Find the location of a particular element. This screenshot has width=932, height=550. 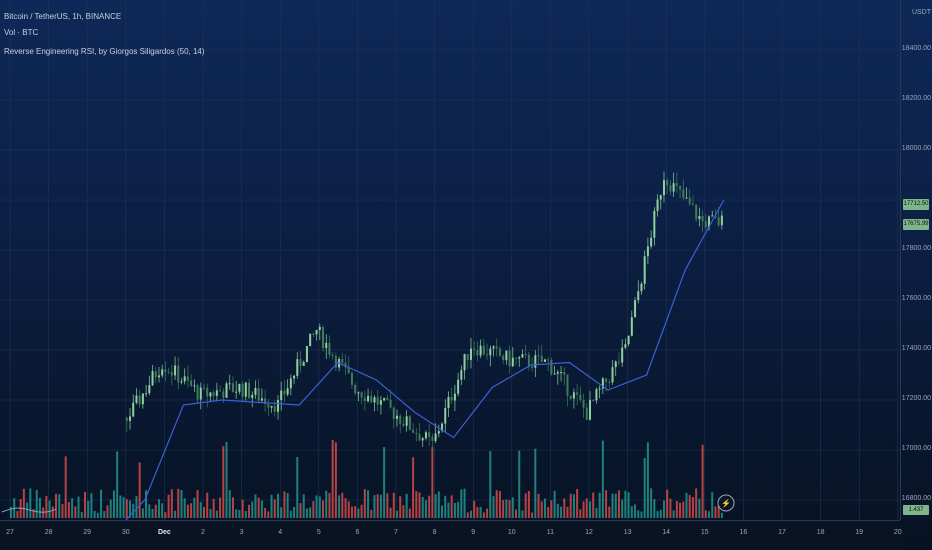

time-countdown-button: ⚡ is located at coordinates (726, 503).